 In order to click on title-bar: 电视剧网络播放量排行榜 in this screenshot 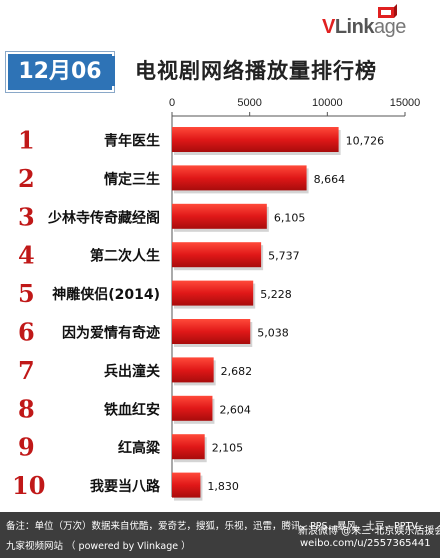, I will do `click(274, 71)`.